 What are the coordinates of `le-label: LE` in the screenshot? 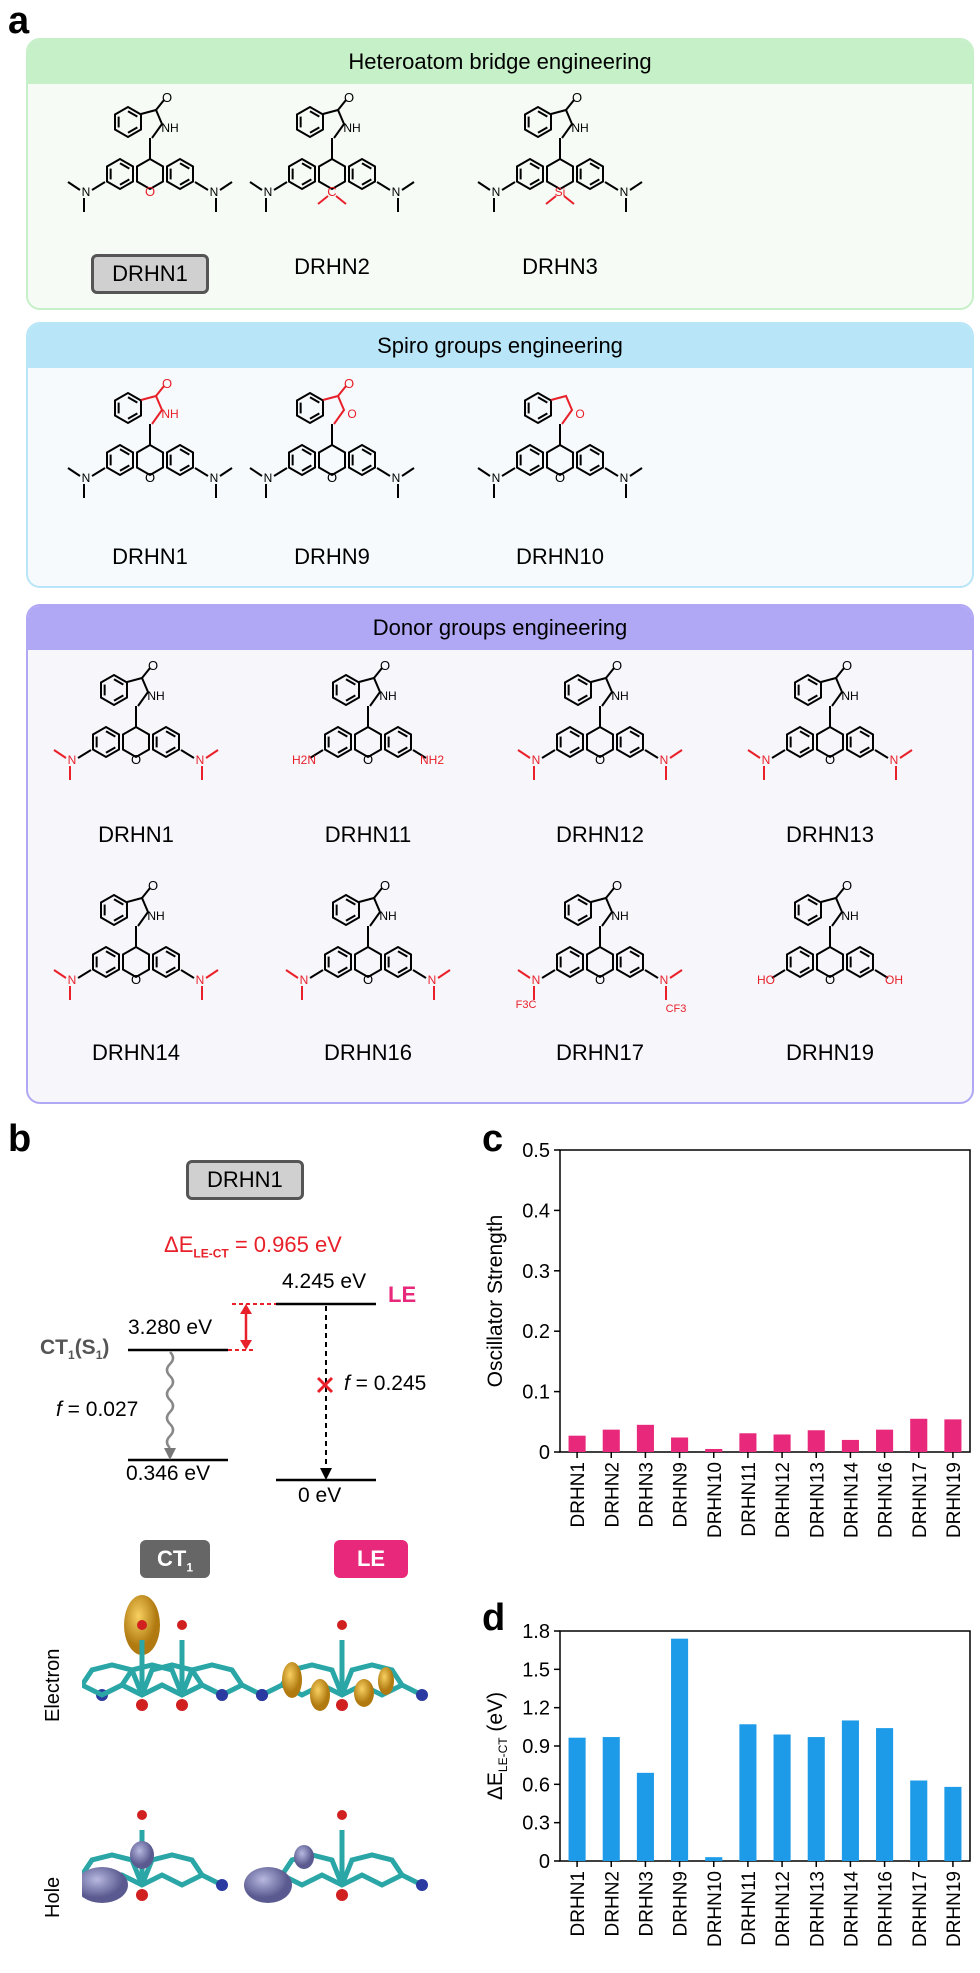 It's located at (402, 1294).